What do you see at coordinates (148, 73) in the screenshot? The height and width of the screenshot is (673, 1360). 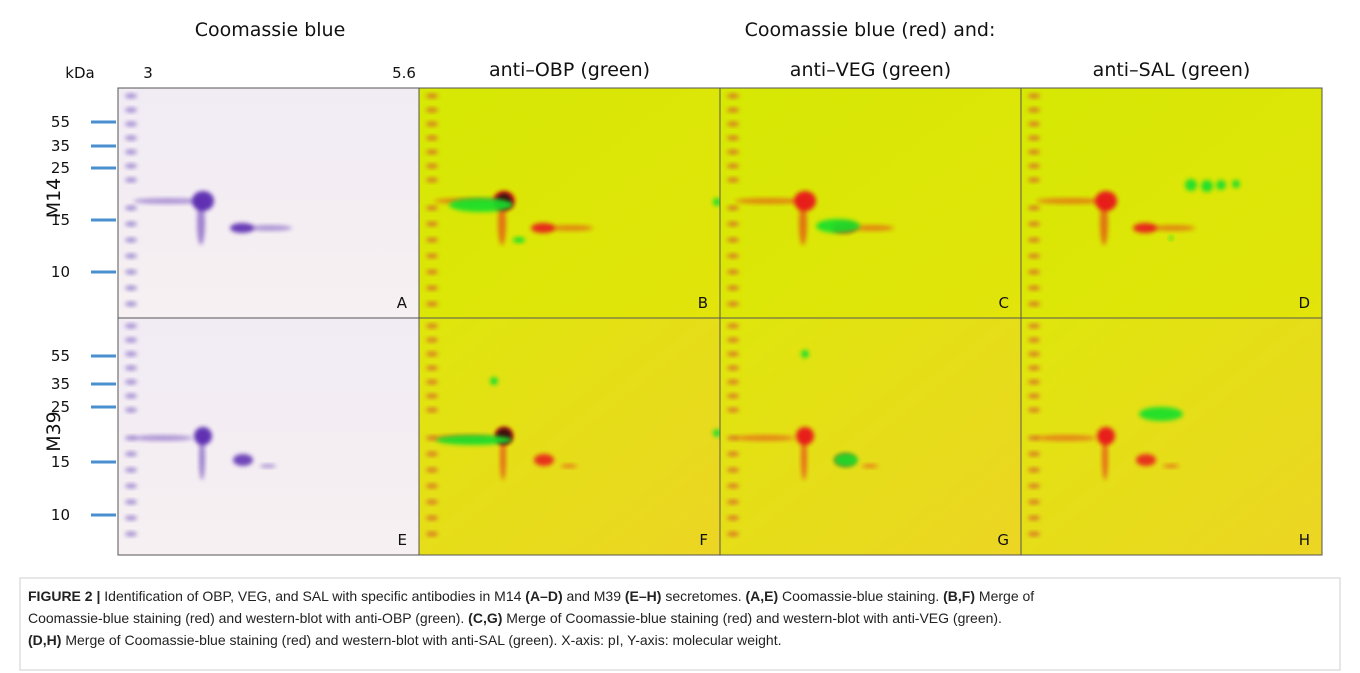 I see `x-start: 3` at bounding box center [148, 73].